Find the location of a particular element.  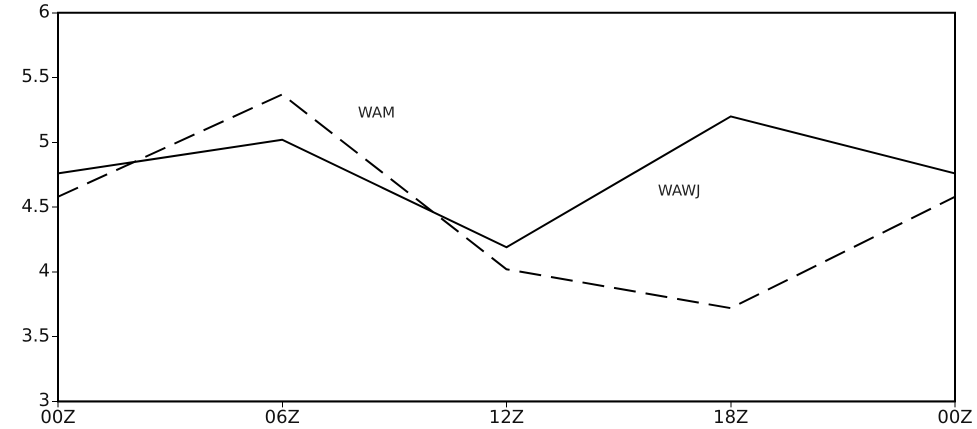

series-label: WAM is located at coordinates (377, 113).